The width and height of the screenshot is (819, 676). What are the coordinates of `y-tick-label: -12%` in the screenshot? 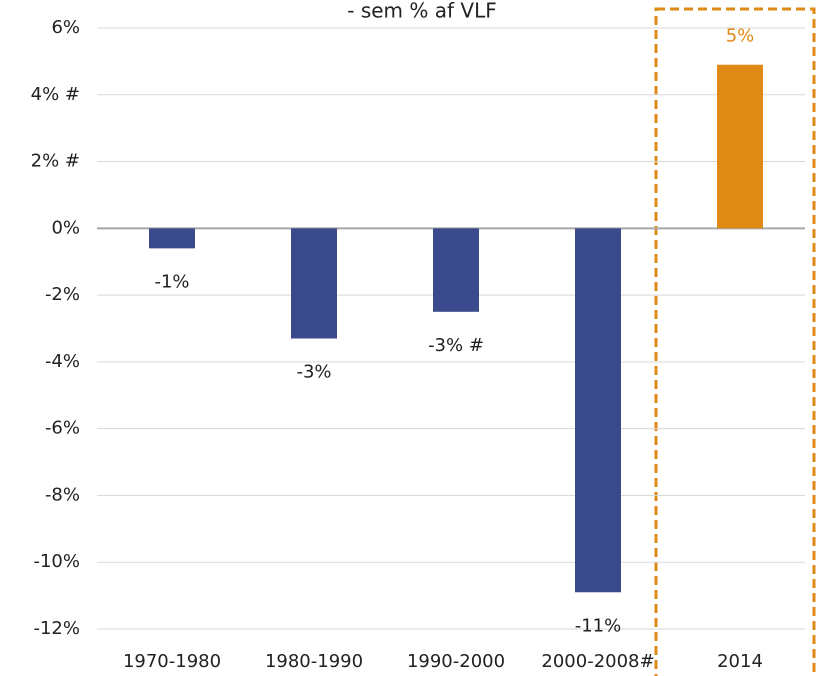 It's located at (56, 628).